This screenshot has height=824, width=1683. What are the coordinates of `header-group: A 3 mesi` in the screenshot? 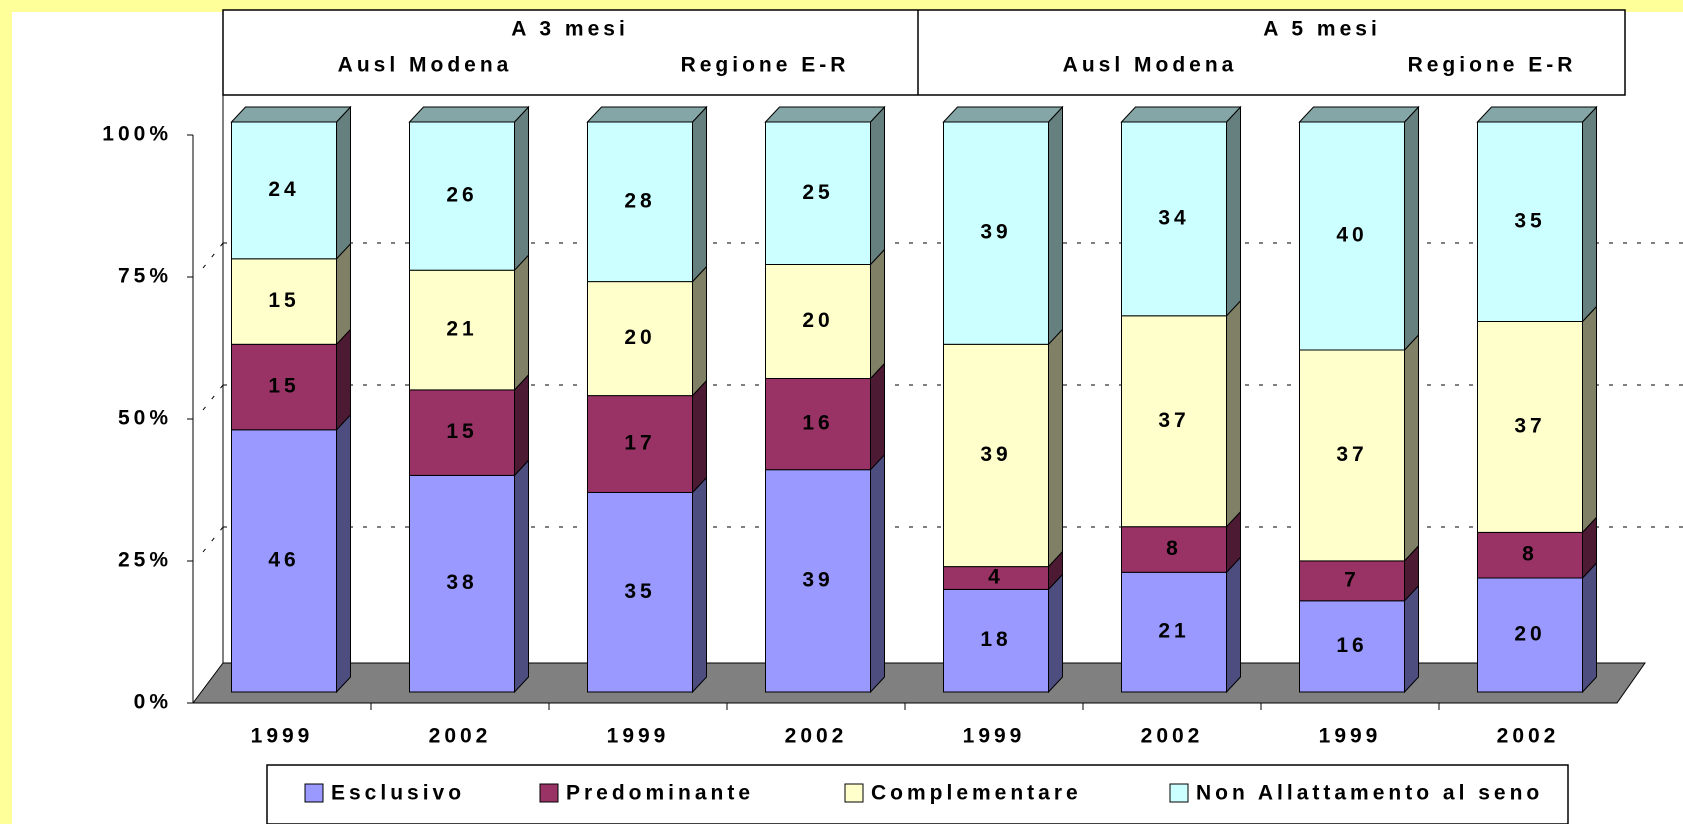 It's located at (570, 29).